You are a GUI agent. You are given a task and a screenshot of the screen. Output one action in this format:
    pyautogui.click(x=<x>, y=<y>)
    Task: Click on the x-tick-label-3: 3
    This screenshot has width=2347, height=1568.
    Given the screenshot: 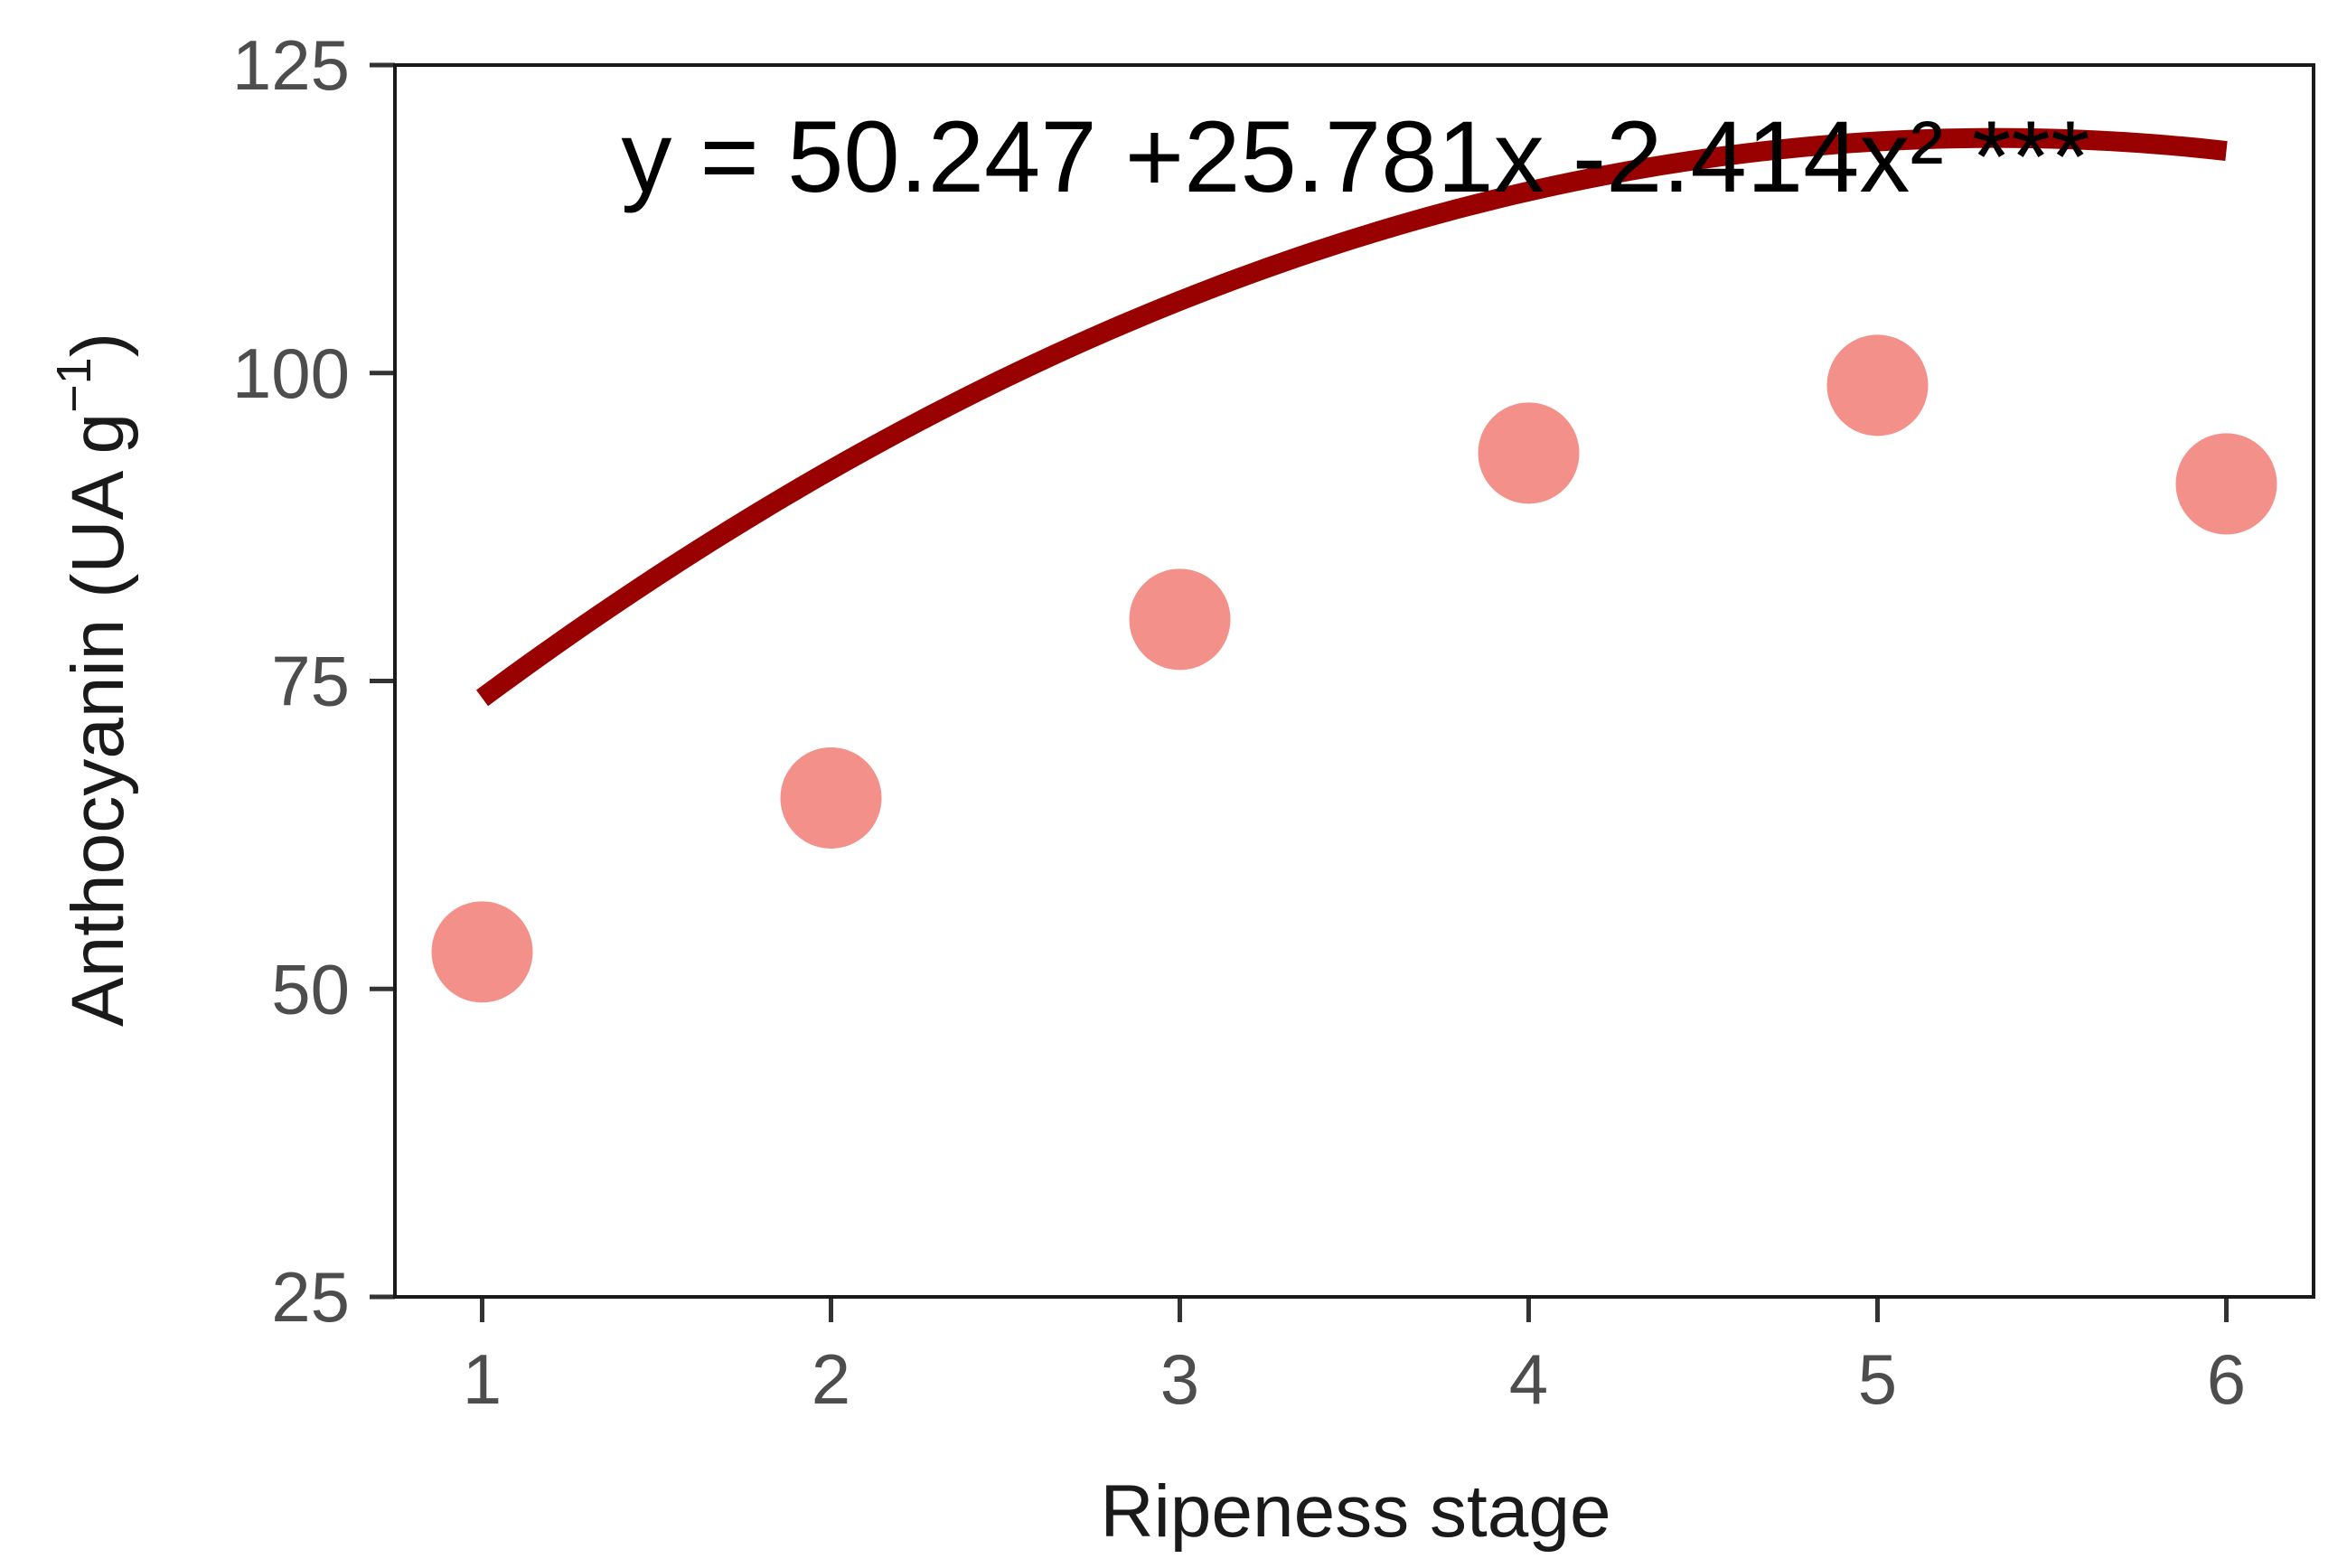 What is the action you would take?
    pyautogui.click(x=1179, y=1379)
    